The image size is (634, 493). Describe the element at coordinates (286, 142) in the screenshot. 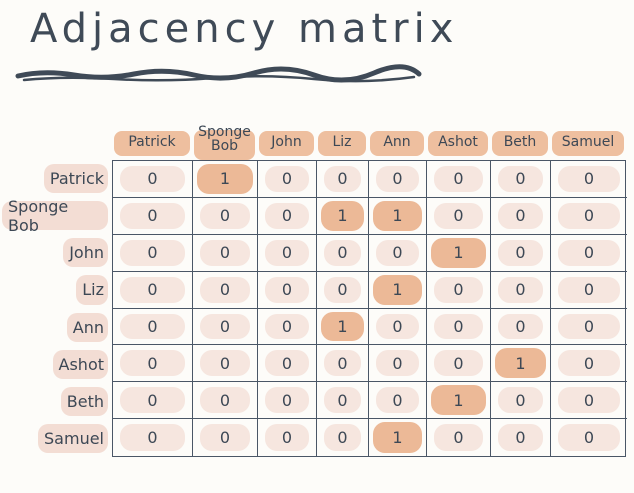

I see `column-label-text: John` at that location.